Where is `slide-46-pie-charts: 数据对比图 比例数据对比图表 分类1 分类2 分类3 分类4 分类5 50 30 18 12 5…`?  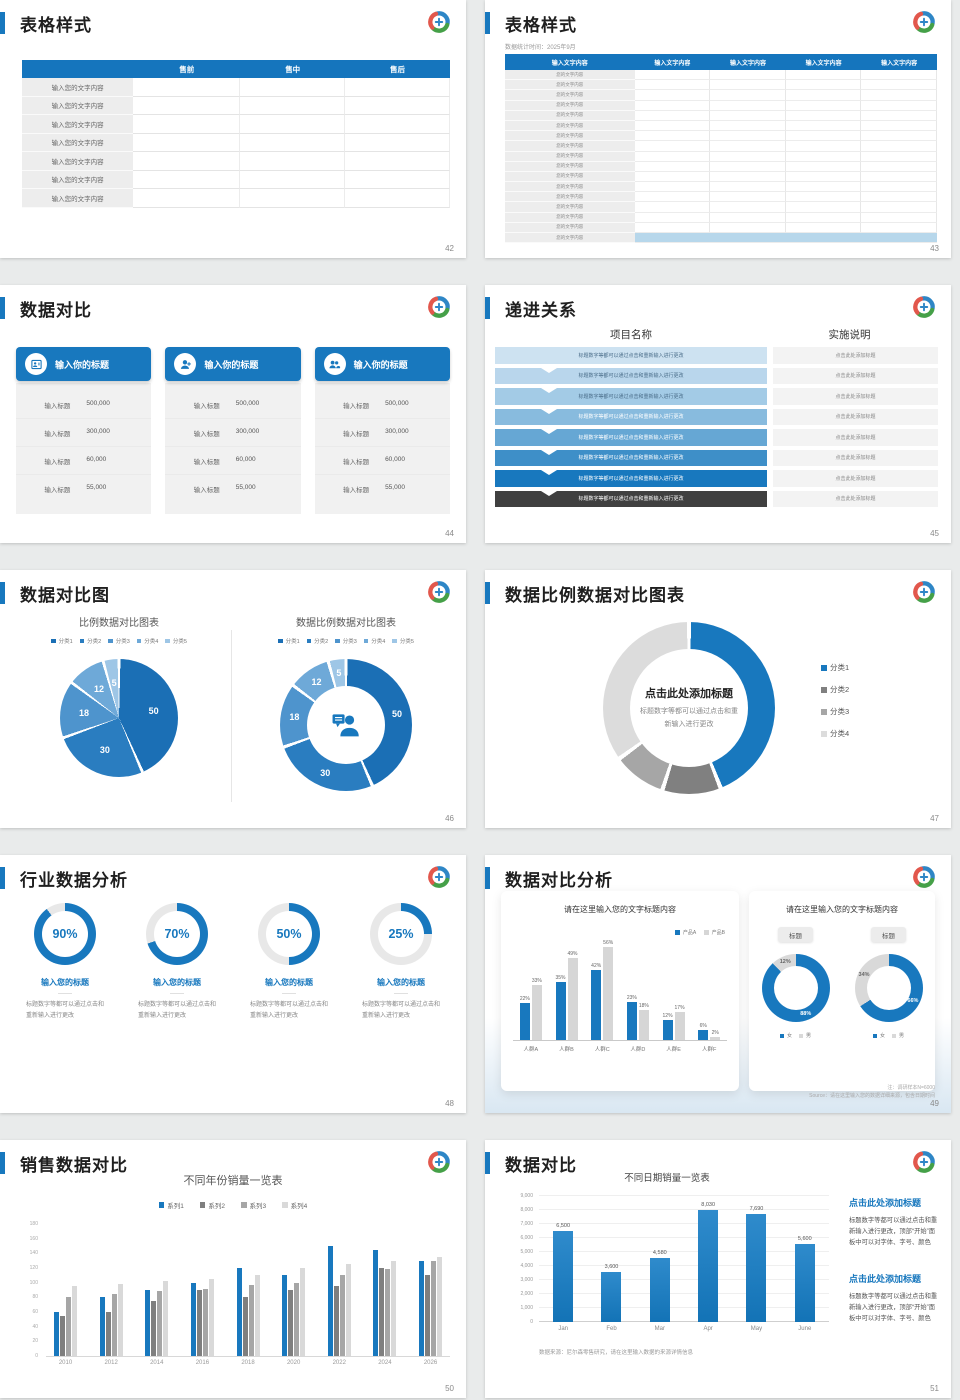 slide-46-pie-charts: 数据对比图 比例数据对比图表 分类1 分类2 分类3 分类4 分类5 50 30 18 12 5… is located at coordinates (233, 699).